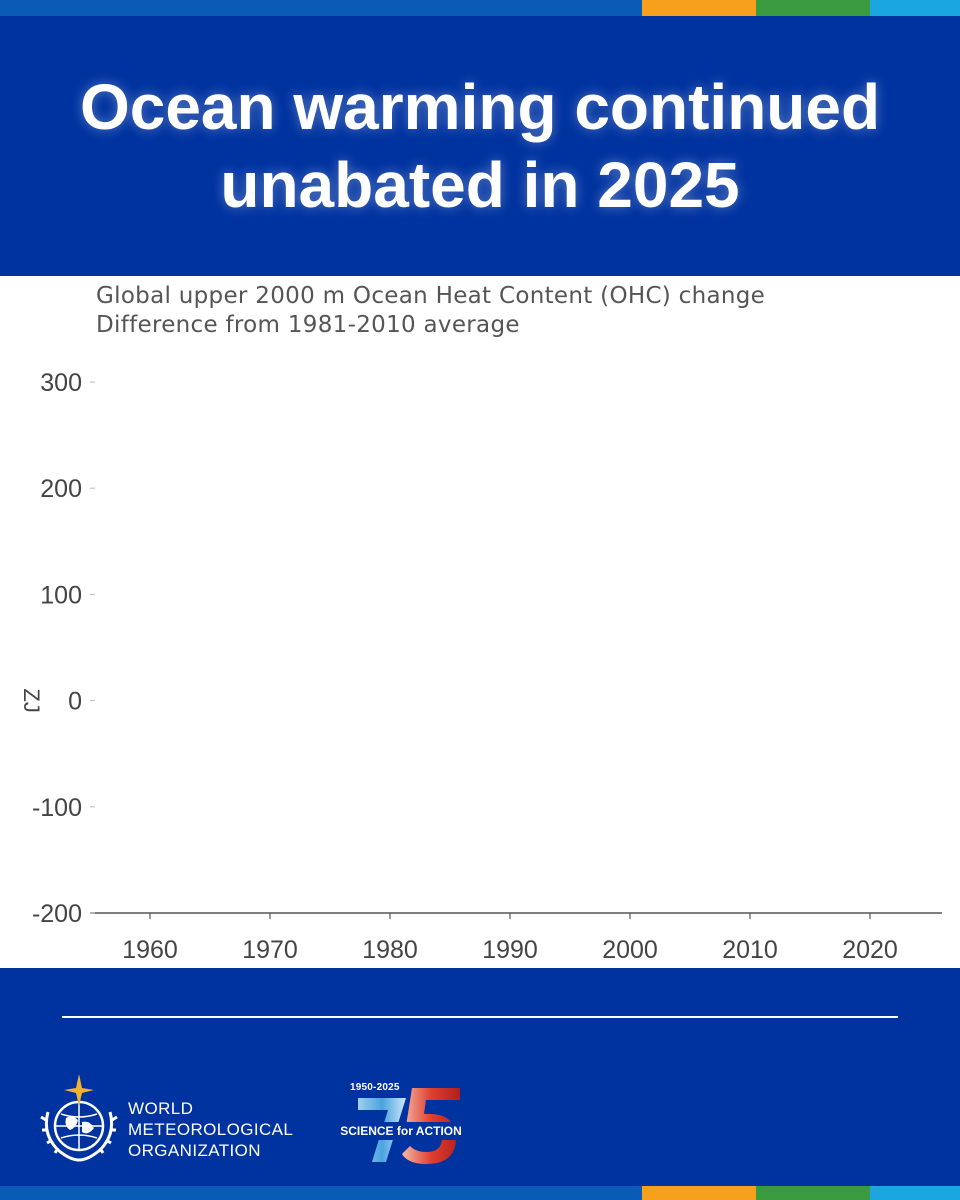  What do you see at coordinates (61, 489) in the screenshot?
I see `y-tick-label: 200` at bounding box center [61, 489].